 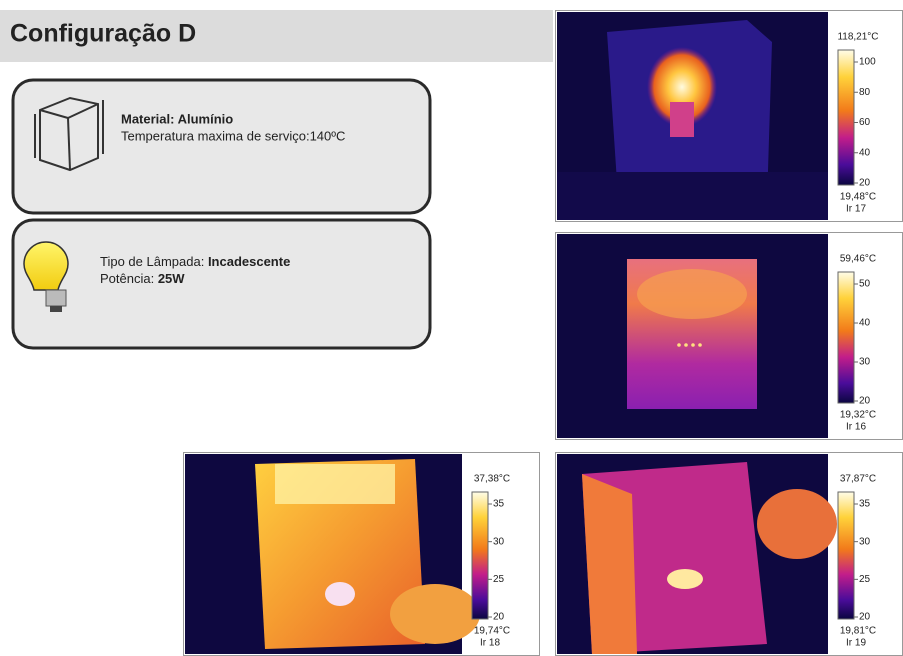 What do you see at coordinates (492, 631) in the screenshot?
I see `min-temp: 19,74°C` at bounding box center [492, 631].